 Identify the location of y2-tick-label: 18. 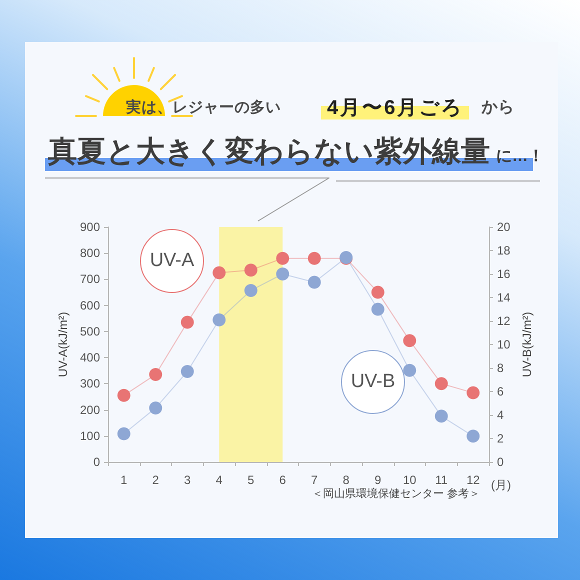
(504, 251).